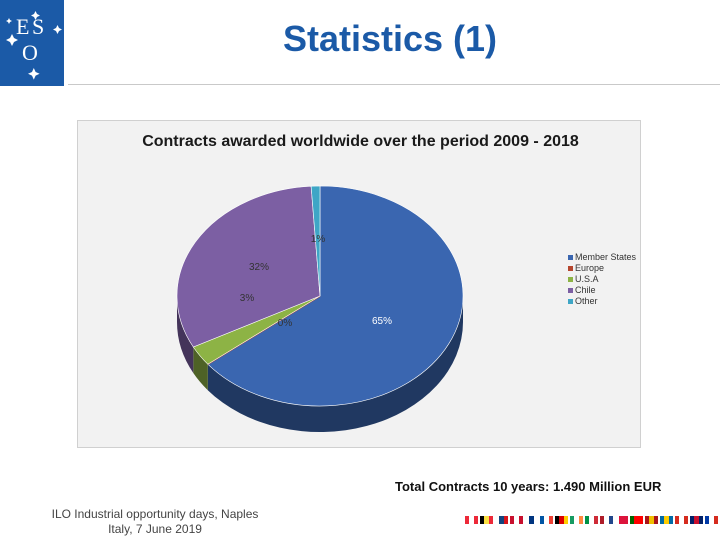 The height and width of the screenshot is (540, 720). Describe the element at coordinates (605, 279) in the screenshot. I see `legend-item-u-s-a: U.S.A` at that location.